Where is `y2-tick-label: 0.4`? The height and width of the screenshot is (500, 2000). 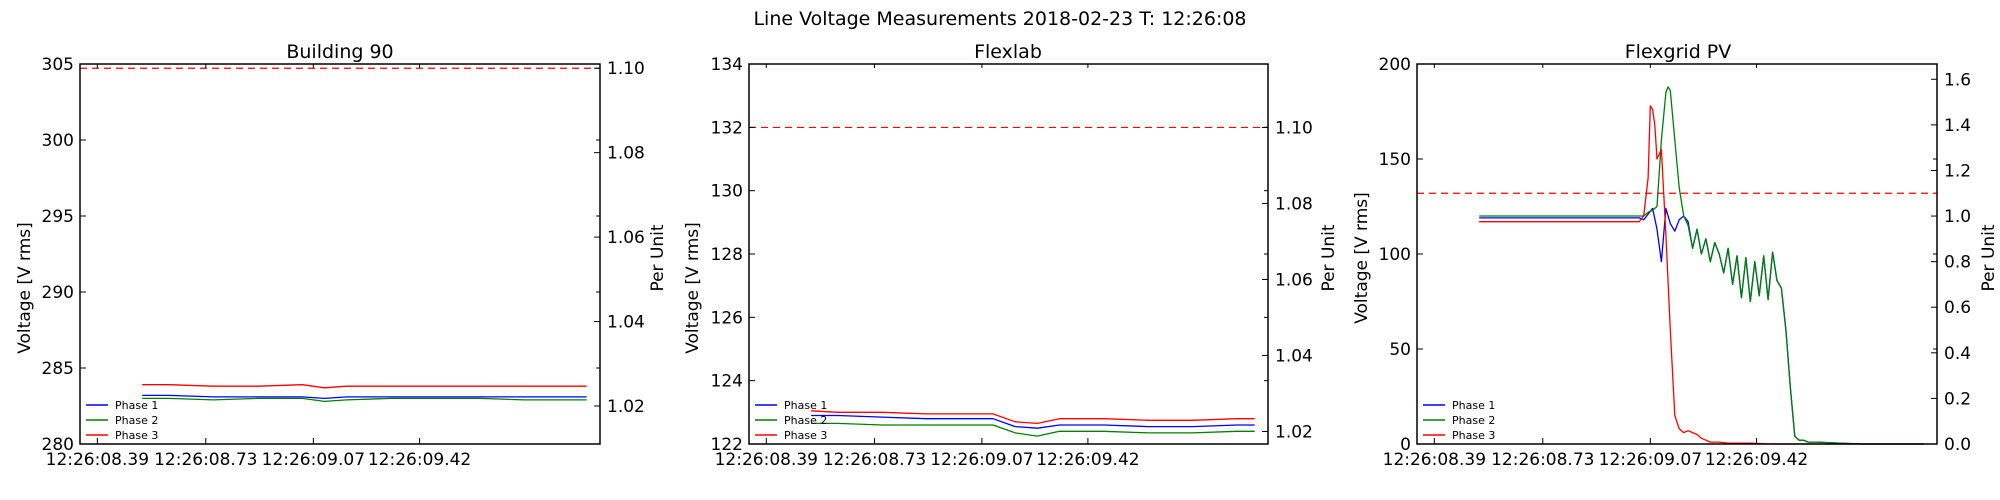 y2-tick-label: 0.4 is located at coordinates (1957, 354).